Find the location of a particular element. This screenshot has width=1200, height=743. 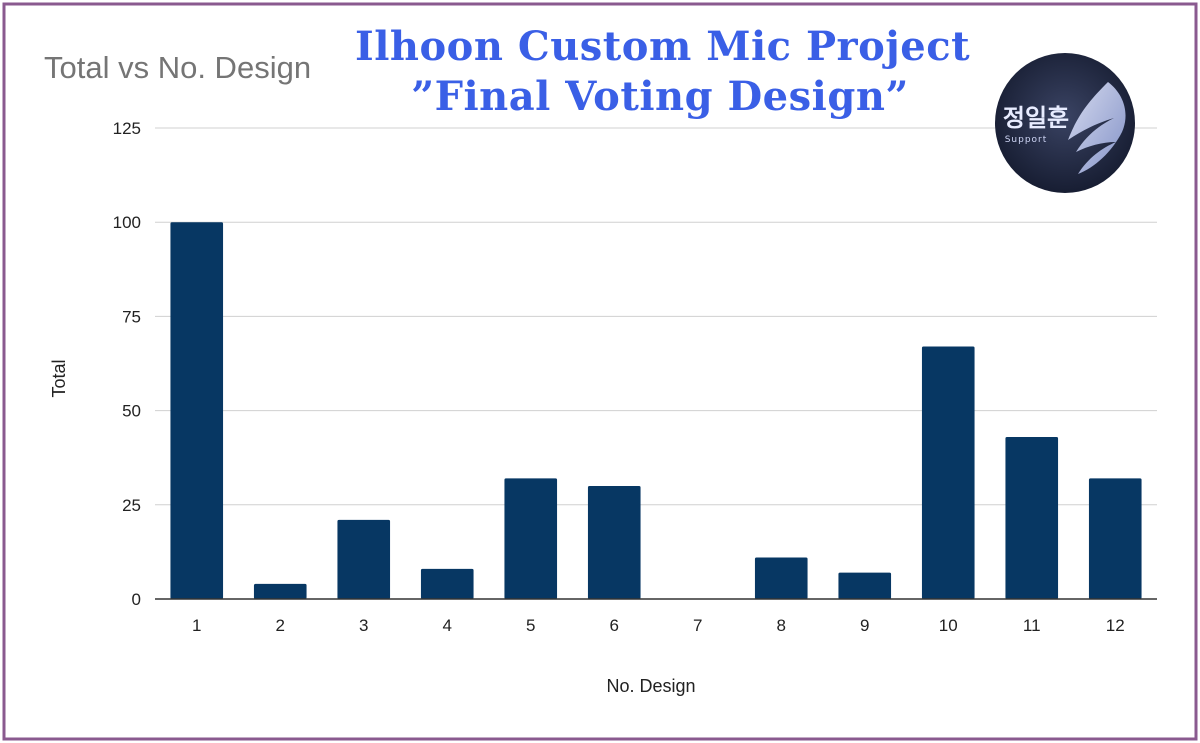

y-axis-title: Total is located at coordinates (59, 378).